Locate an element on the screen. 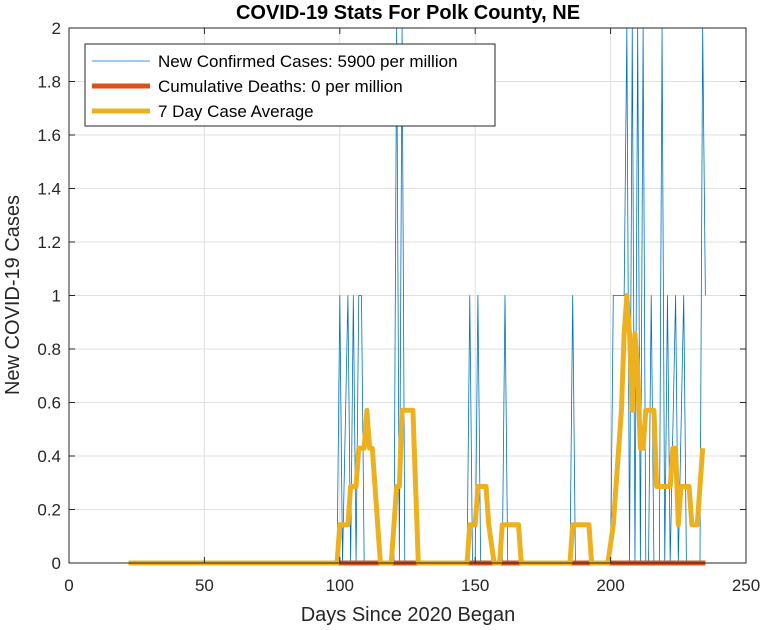 Image resolution: width=766 pixels, height=630 pixels. y-tick-label: 1.8 is located at coordinates (49, 82).